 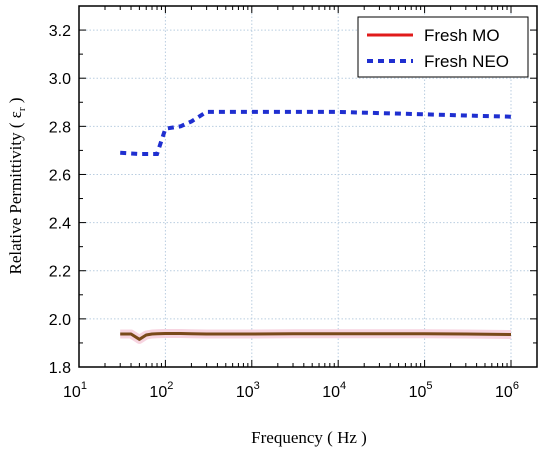 I want to click on x-axis-label: Frequency ( Hz ), so click(x=309, y=437).